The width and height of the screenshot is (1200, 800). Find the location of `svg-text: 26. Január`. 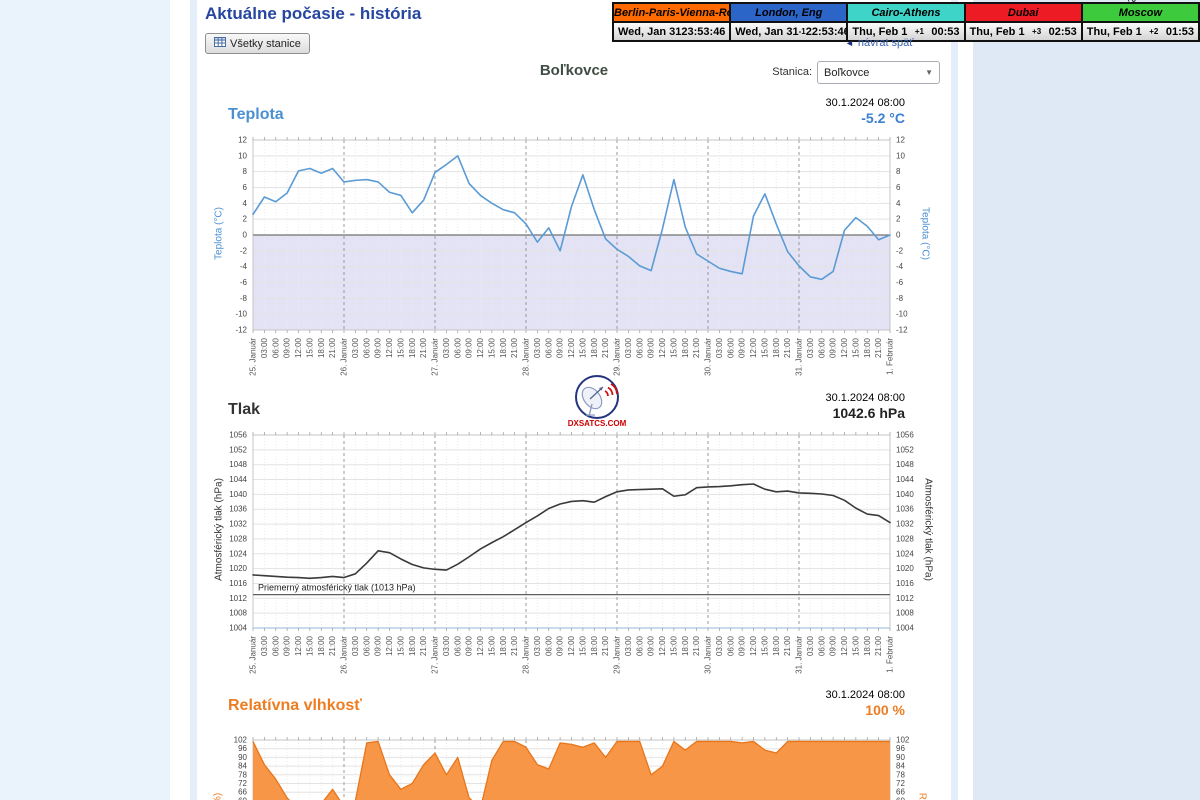

svg-text: 26. Január is located at coordinates (344, 655).